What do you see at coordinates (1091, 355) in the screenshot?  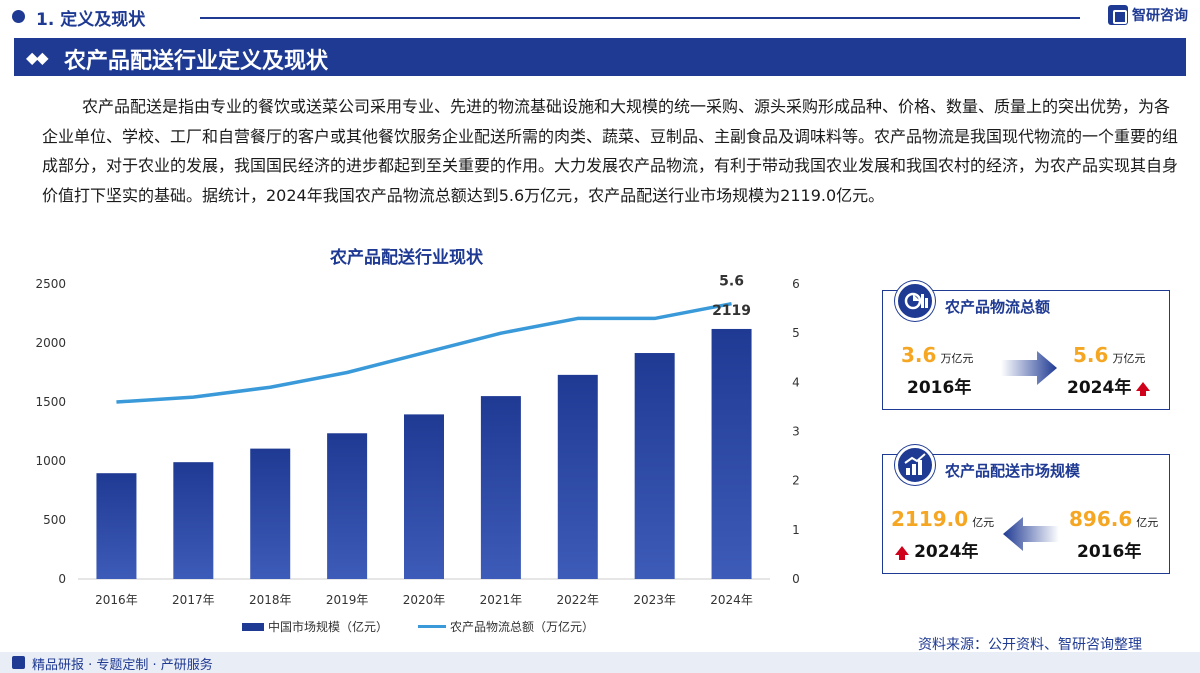 I see `to-value: 5.6` at bounding box center [1091, 355].